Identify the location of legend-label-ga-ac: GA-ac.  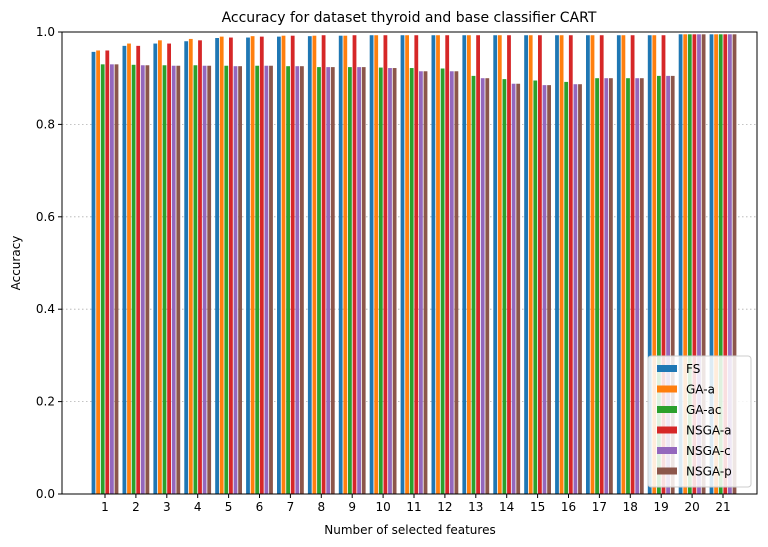
(704, 410).